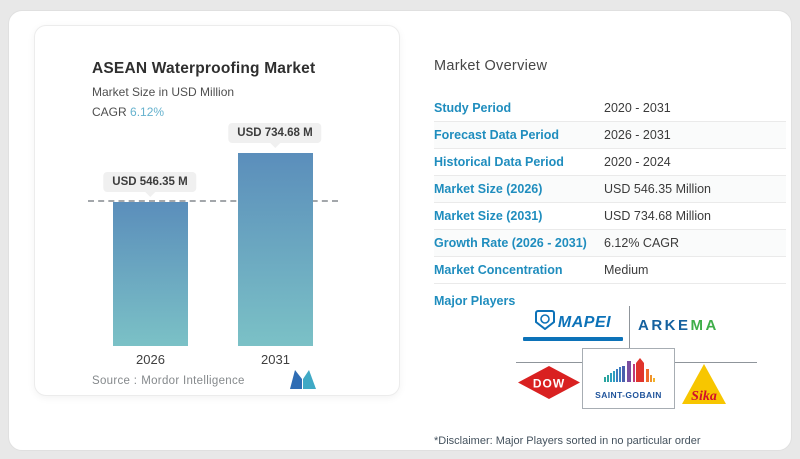  I want to click on sika-wordmark: Sika, so click(704, 396).